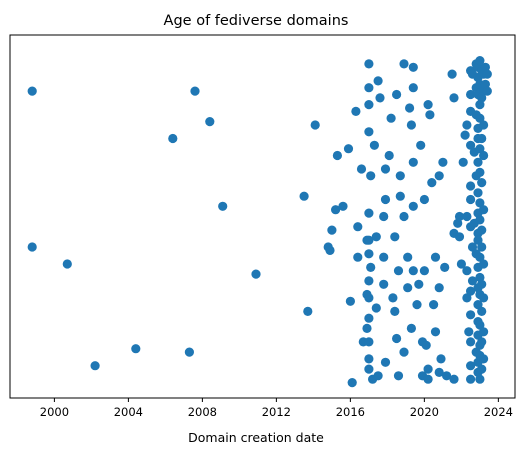  What do you see at coordinates (276, 412) in the screenshot?
I see `x-tick-label: 2012` at bounding box center [276, 412].